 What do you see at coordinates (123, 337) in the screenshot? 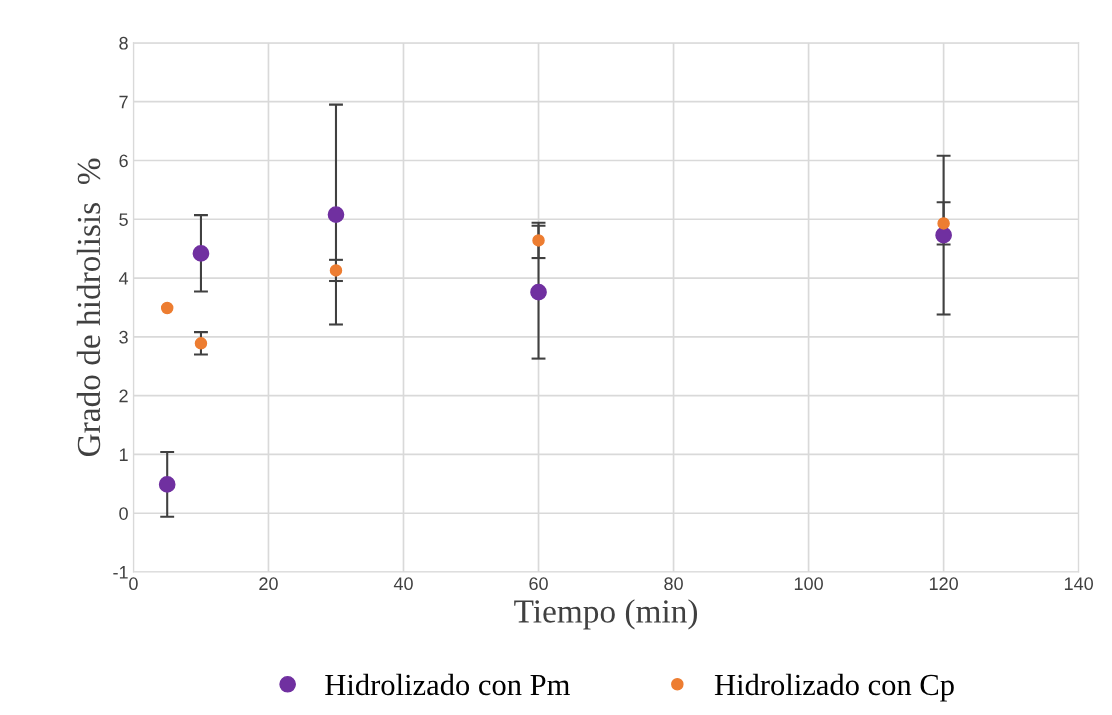
I see `y-tick-label: 3` at bounding box center [123, 337].